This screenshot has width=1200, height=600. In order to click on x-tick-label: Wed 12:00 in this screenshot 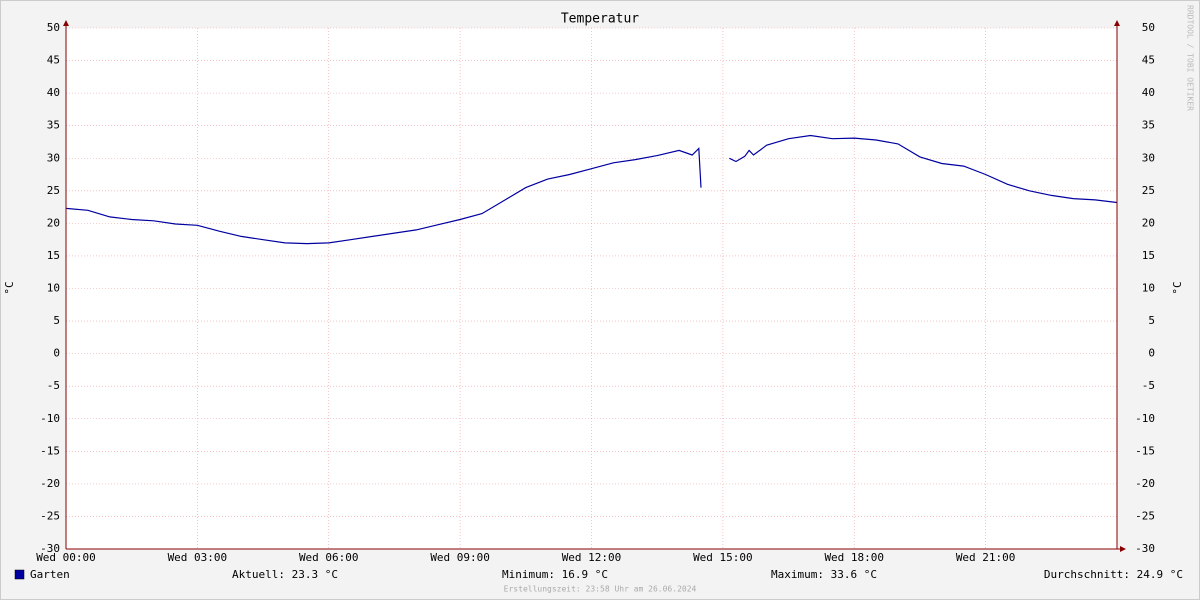, I will do `click(592, 557)`.